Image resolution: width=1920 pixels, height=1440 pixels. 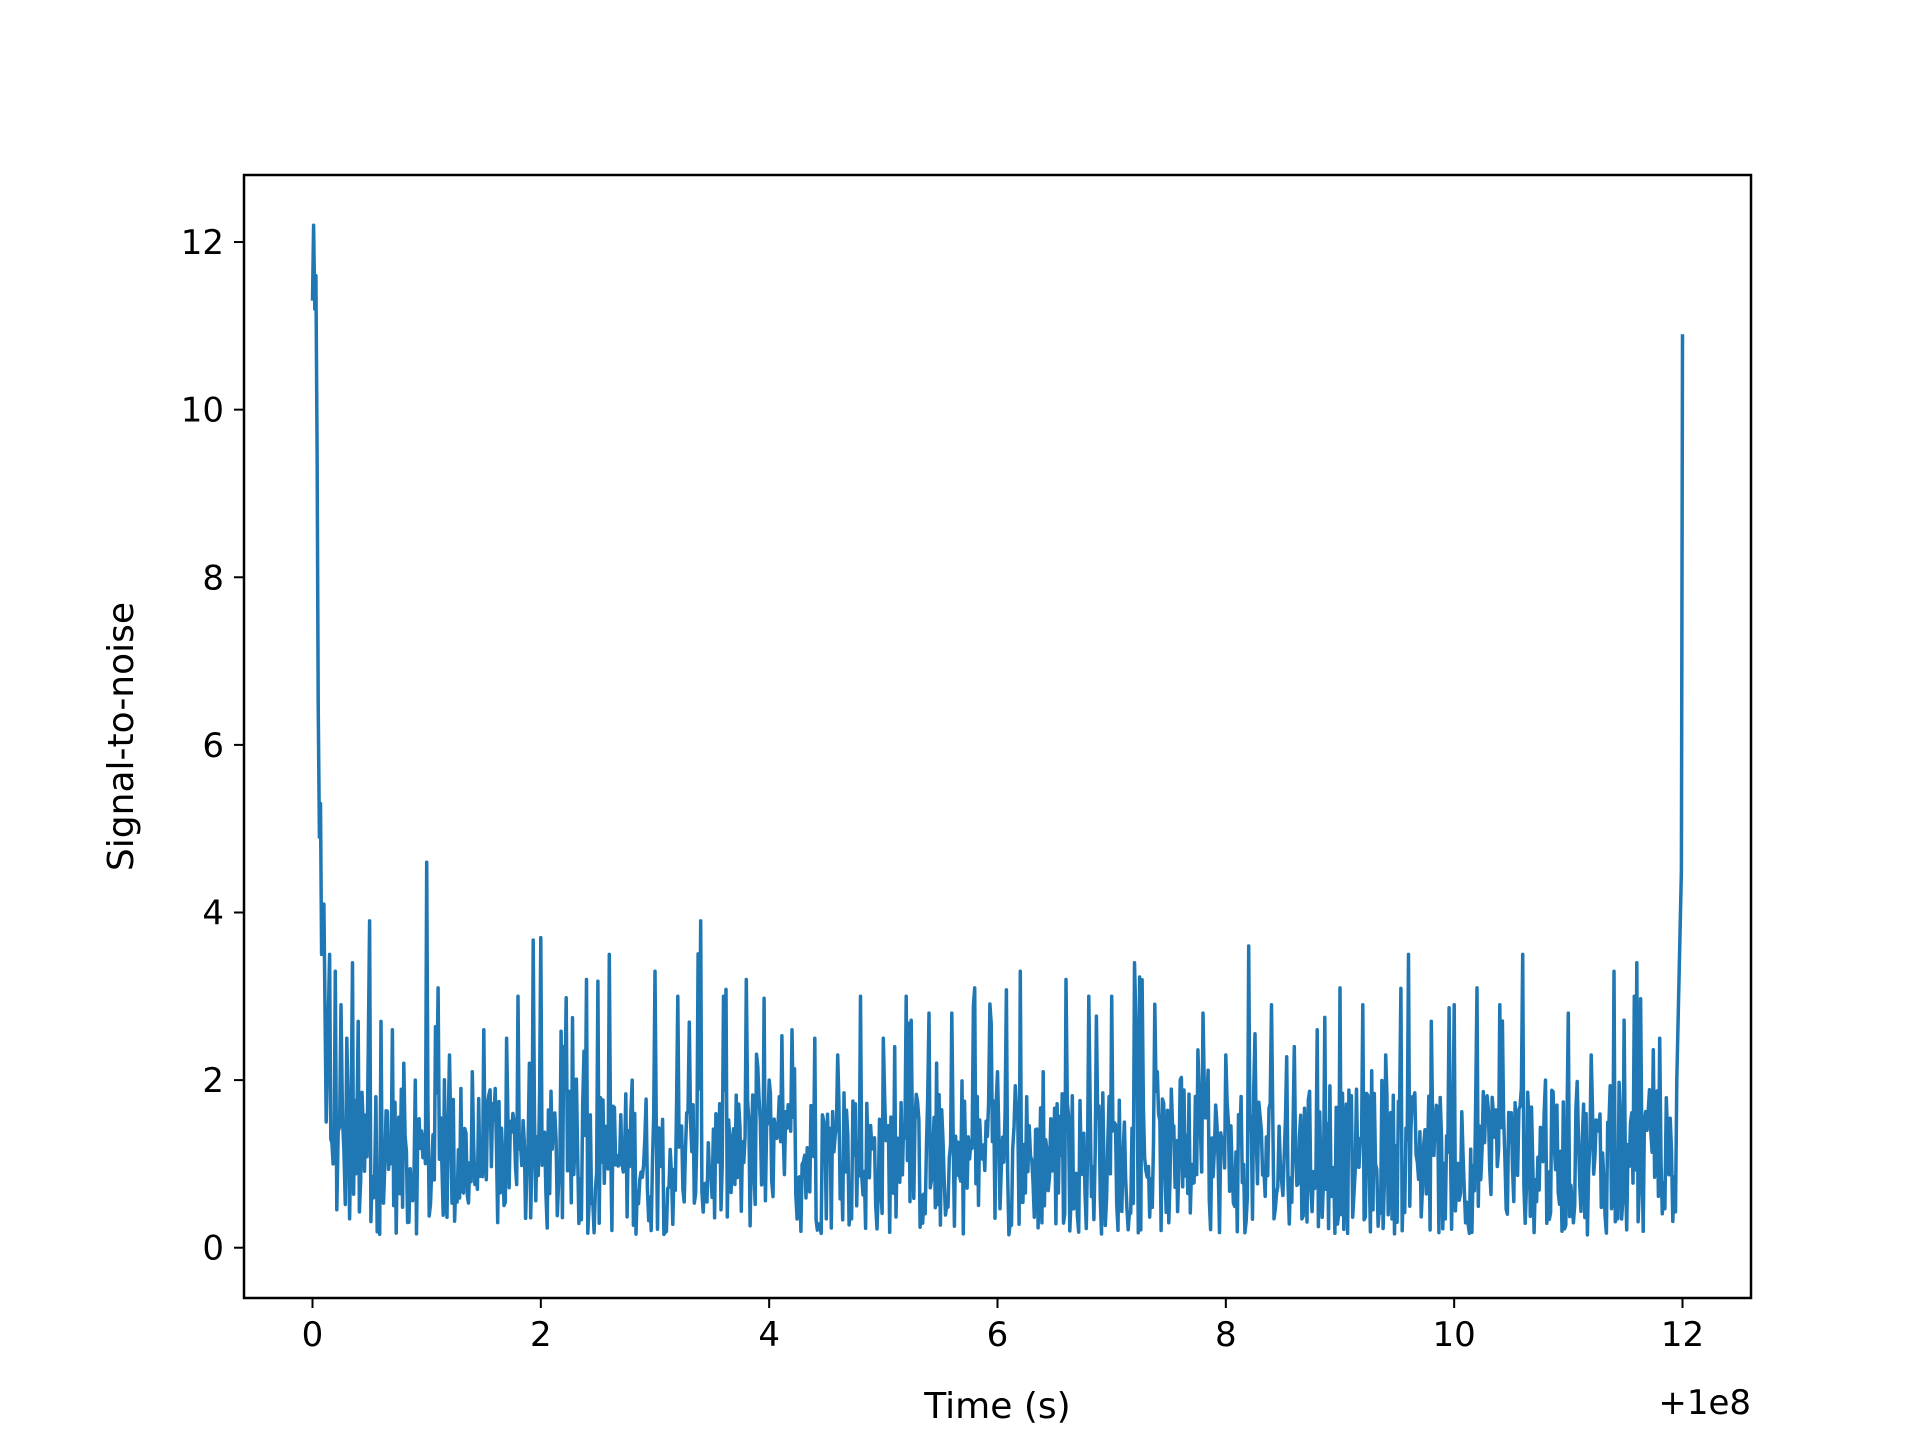 I want to click on y-tick-label: 4, so click(x=213, y=913).